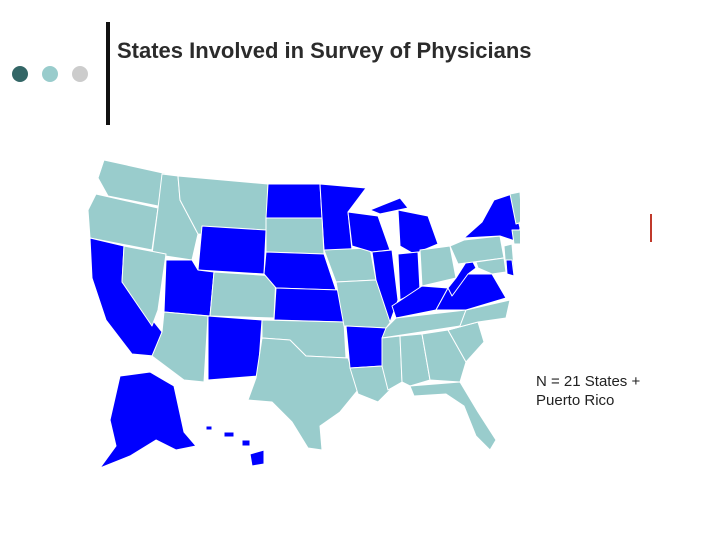 This screenshot has width=720, height=540. Describe the element at coordinates (135, 184) in the screenshot. I see `state-wa` at that location.